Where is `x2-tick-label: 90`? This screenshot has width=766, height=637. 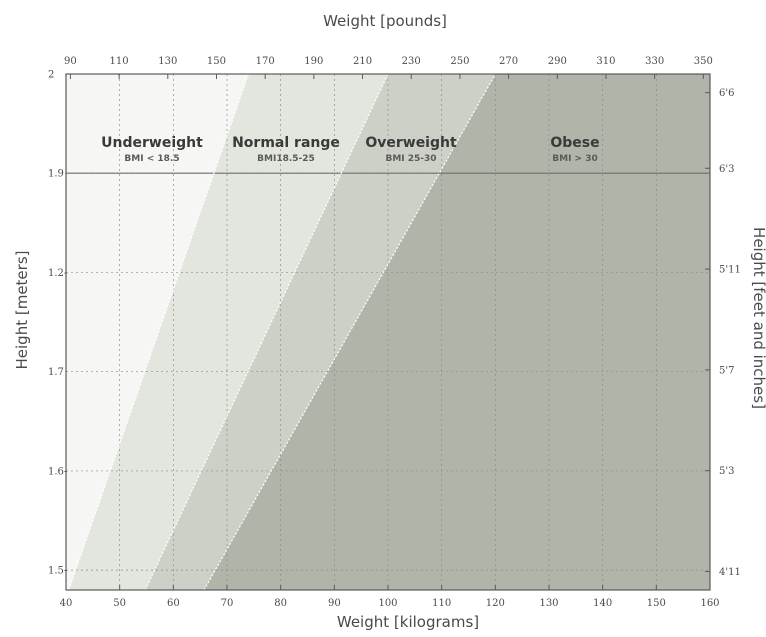
x2-tick-label: 90 is located at coordinates (70, 61).